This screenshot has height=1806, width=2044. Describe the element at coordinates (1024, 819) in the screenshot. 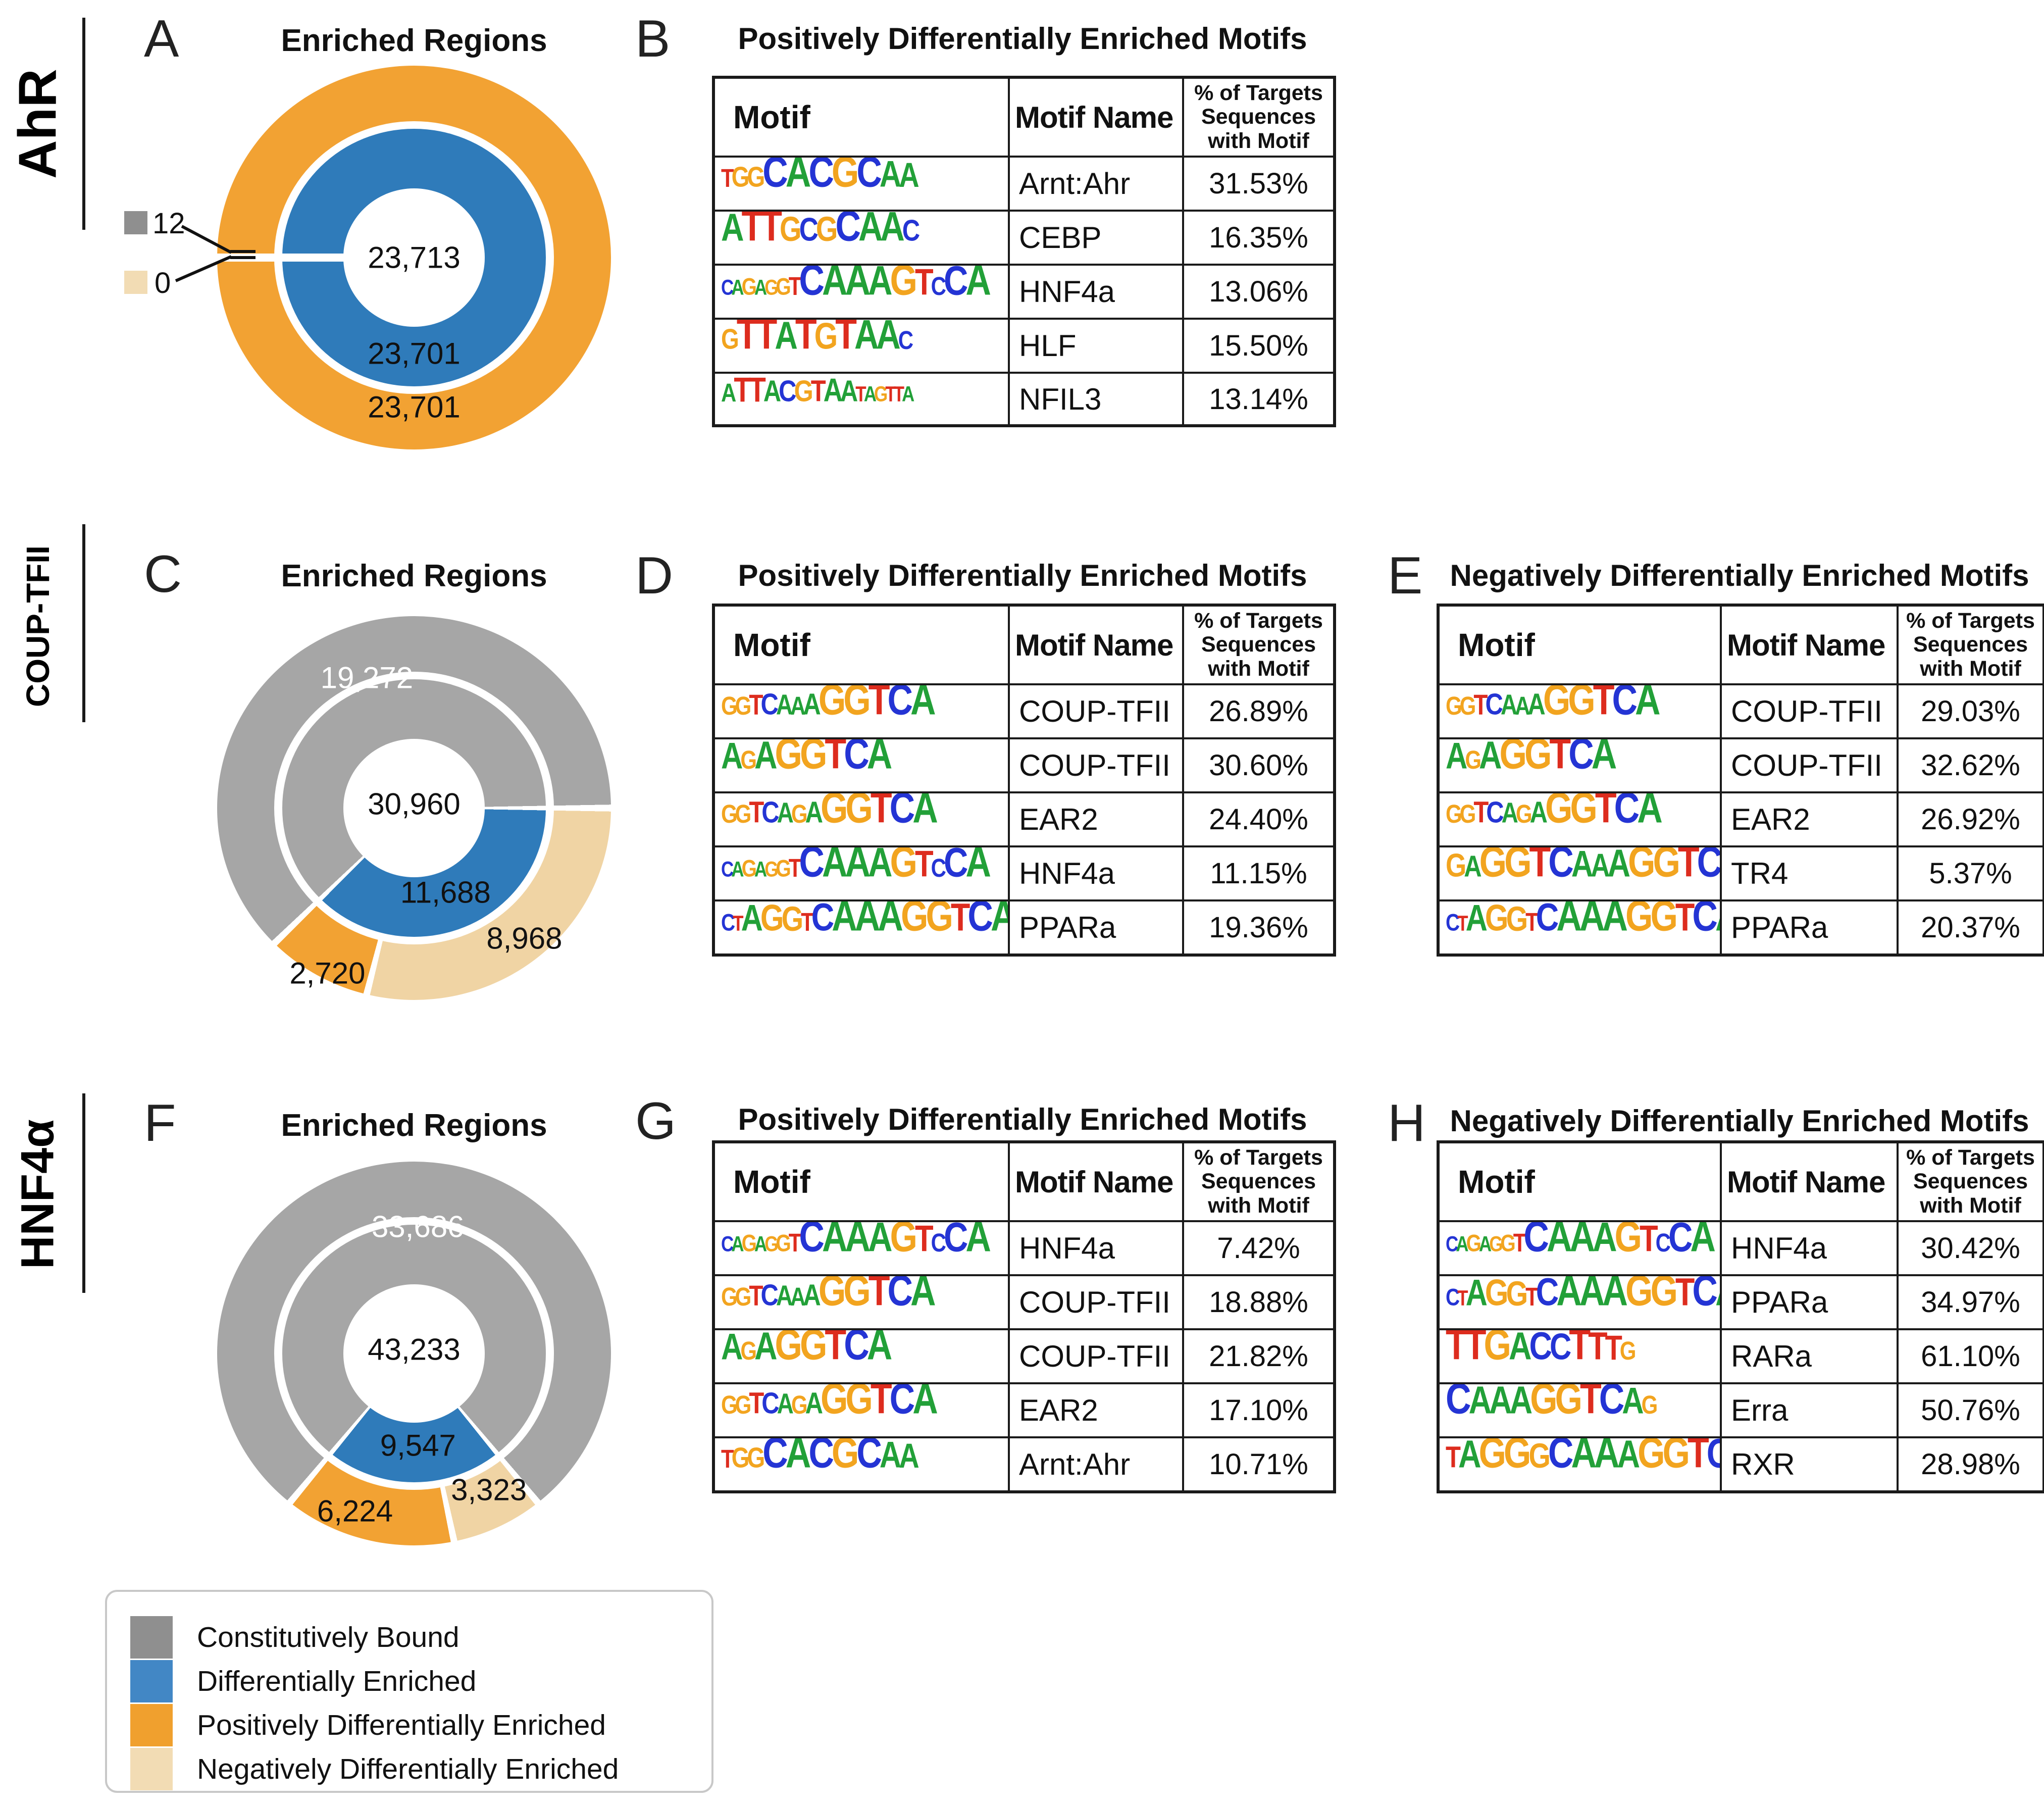

I see `table-row: GGTCAGAGGTCA EAR2 24.40%` at that location.